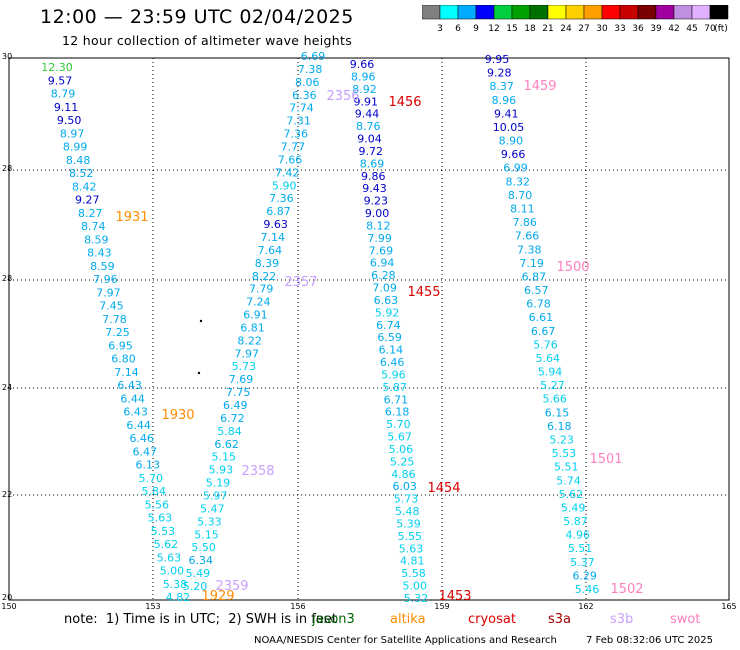 This screenshot has height=650, width=740. Describe the element at coordinates (69, 120) in the screenshot. I see `wave-height-value: 9.50` at that location.